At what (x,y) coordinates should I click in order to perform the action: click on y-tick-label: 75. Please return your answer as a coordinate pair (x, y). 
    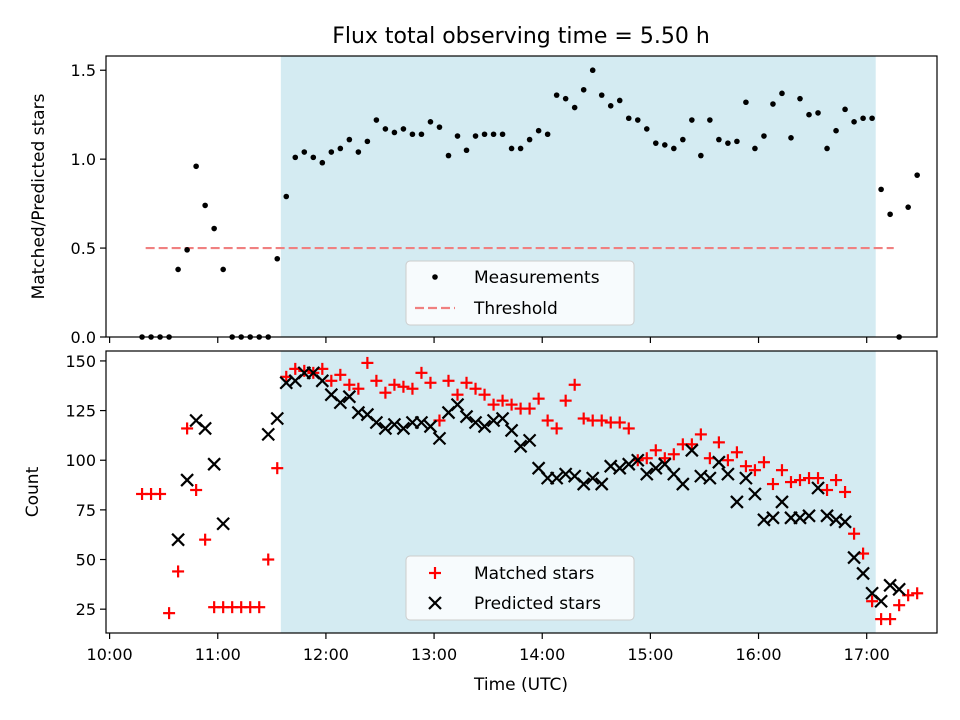
    Looking at the image, I should click on (86, 510).